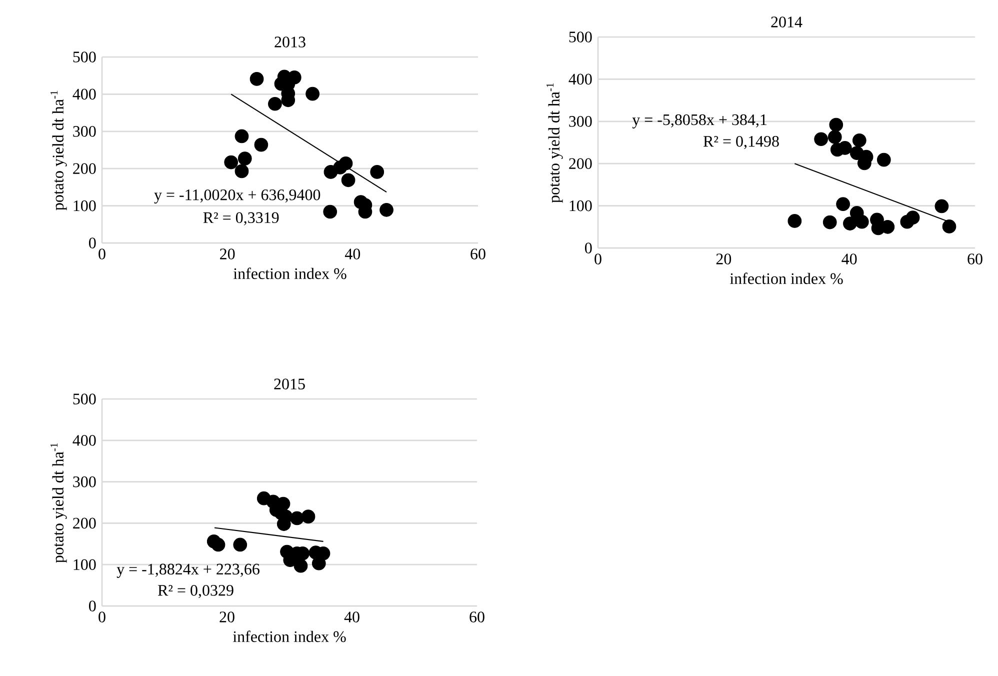 The image size is (998, 676). Describe the element at coordinates (290, 42) in the screenshot. I see `chart-title: 2013` at that location.